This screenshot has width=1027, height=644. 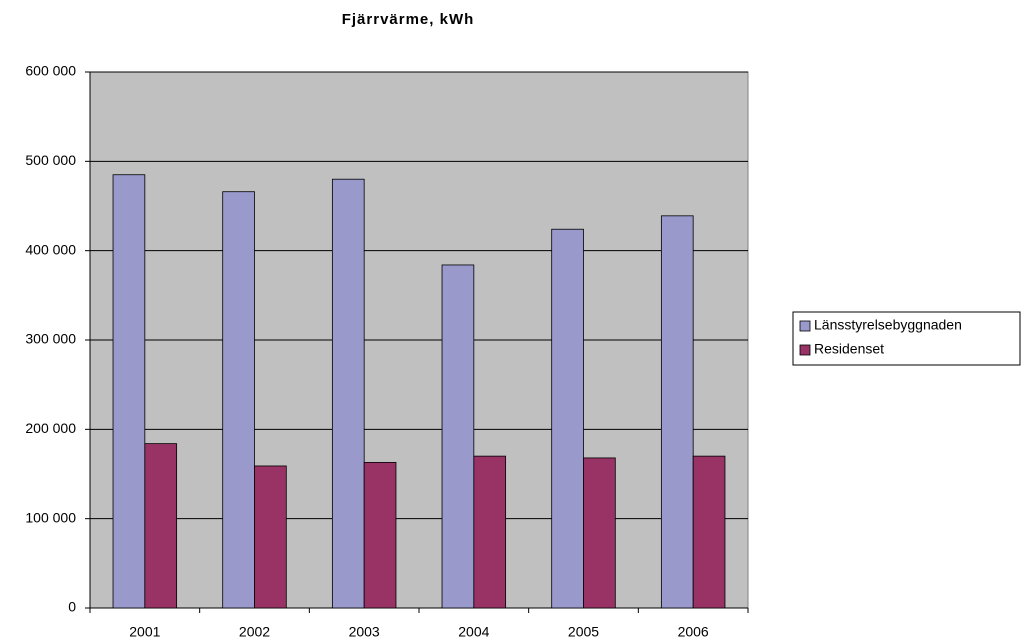 What do you see at coordinates (583, 632) in the screenshot?
I see `x-tick-label: 2005` at bounding box center [583, 632].